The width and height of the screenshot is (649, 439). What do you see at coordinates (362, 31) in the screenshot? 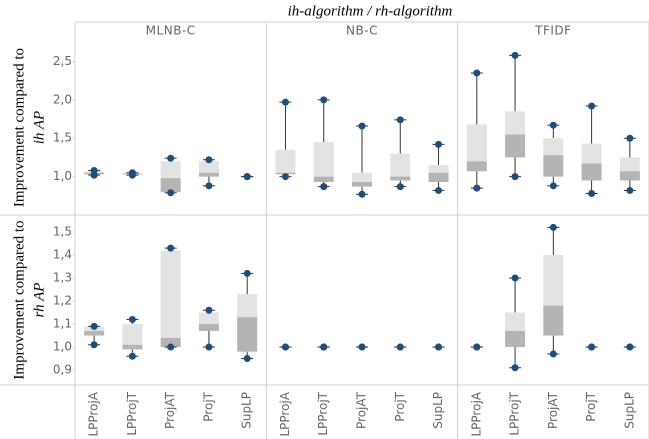
I see `column-header: NB-C` at bounding box center [362, 31].